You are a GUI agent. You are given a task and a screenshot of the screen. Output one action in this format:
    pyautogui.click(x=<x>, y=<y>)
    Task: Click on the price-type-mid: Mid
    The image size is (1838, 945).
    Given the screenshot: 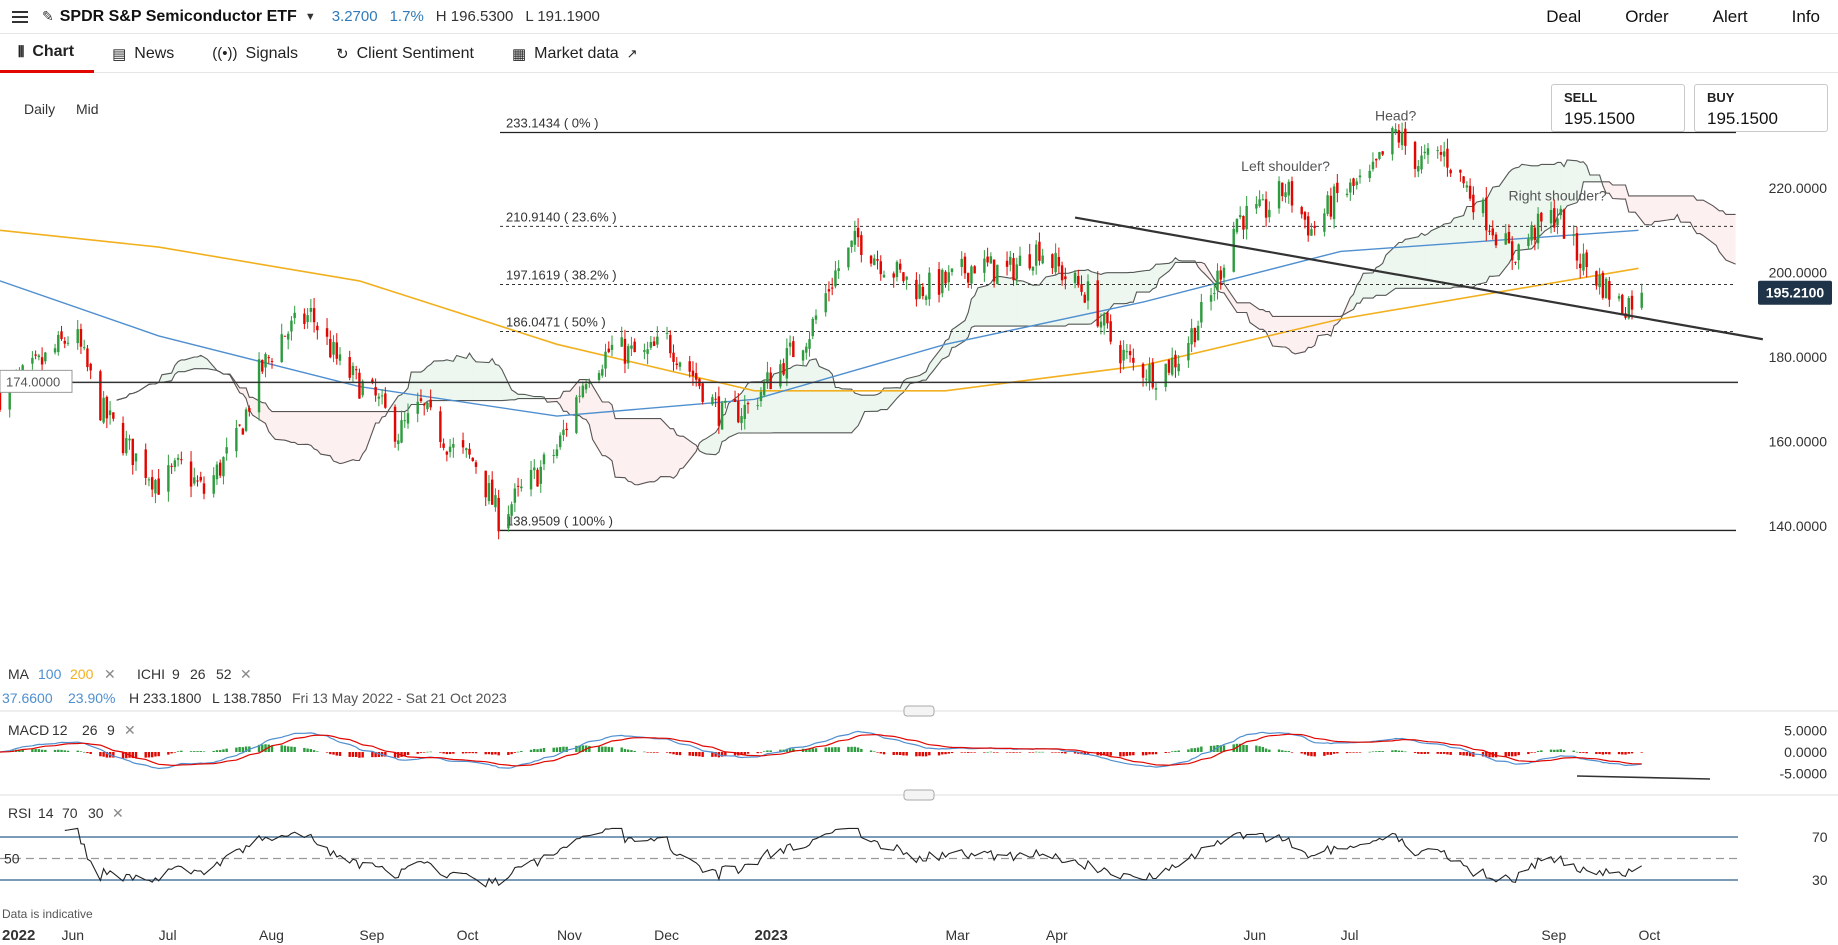 What is the action you would take?
    pyautogui.click(x=87, y=109)
    